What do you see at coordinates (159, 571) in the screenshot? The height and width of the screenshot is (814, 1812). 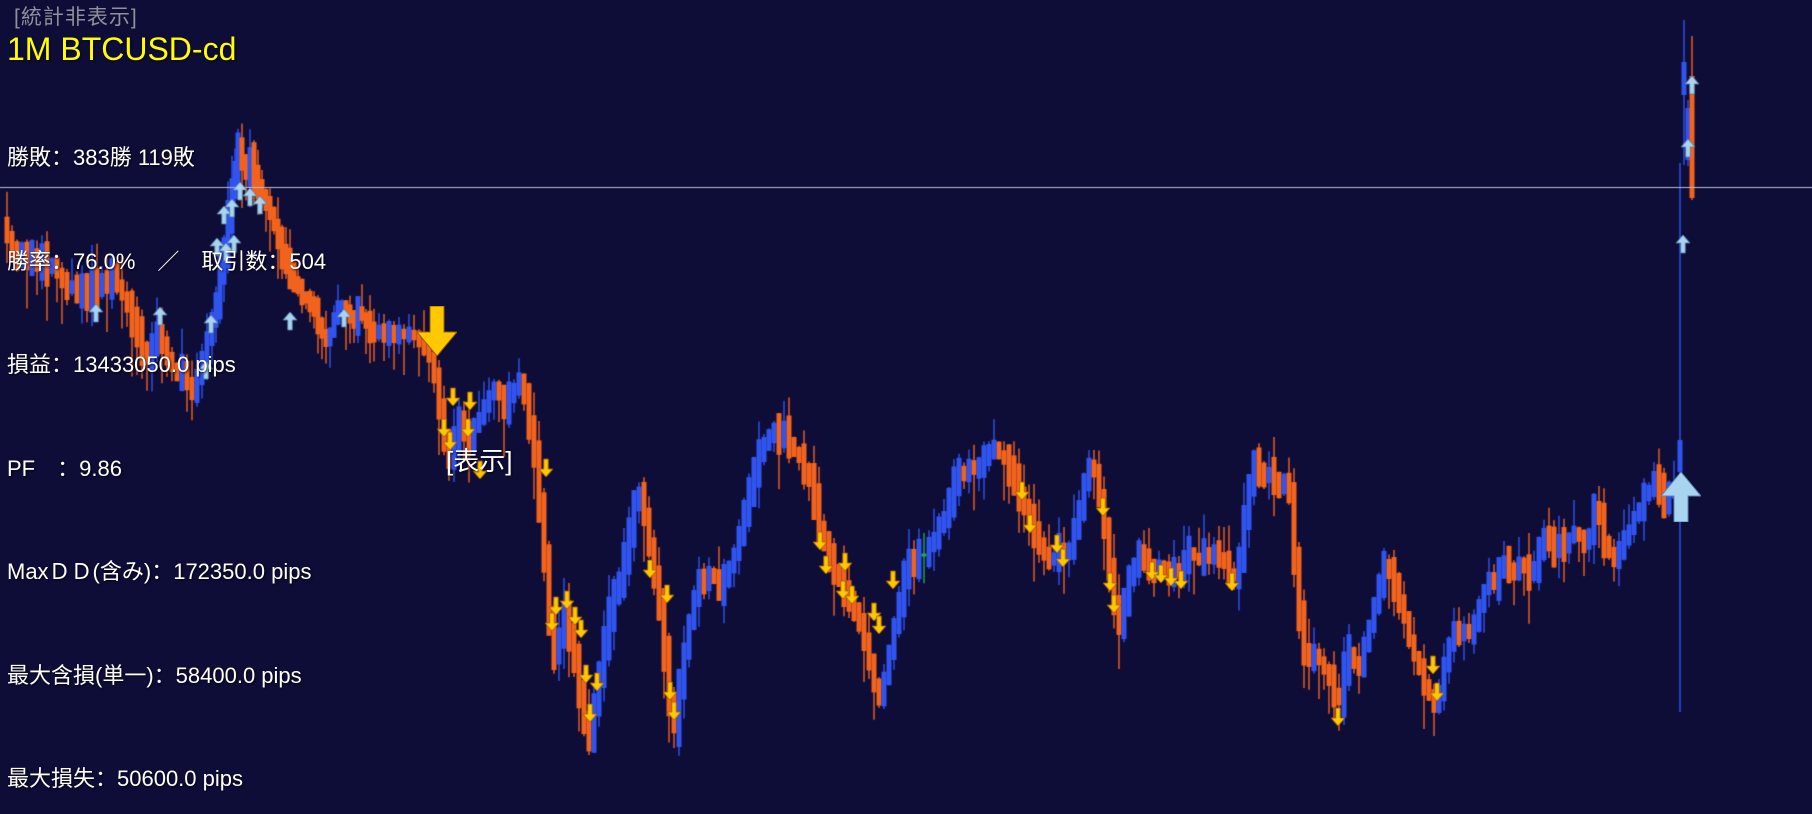 I see `stat-line-maxdd: MaxＤＤ(含み)：172350.0 pips` at bounding box center [159, 571].